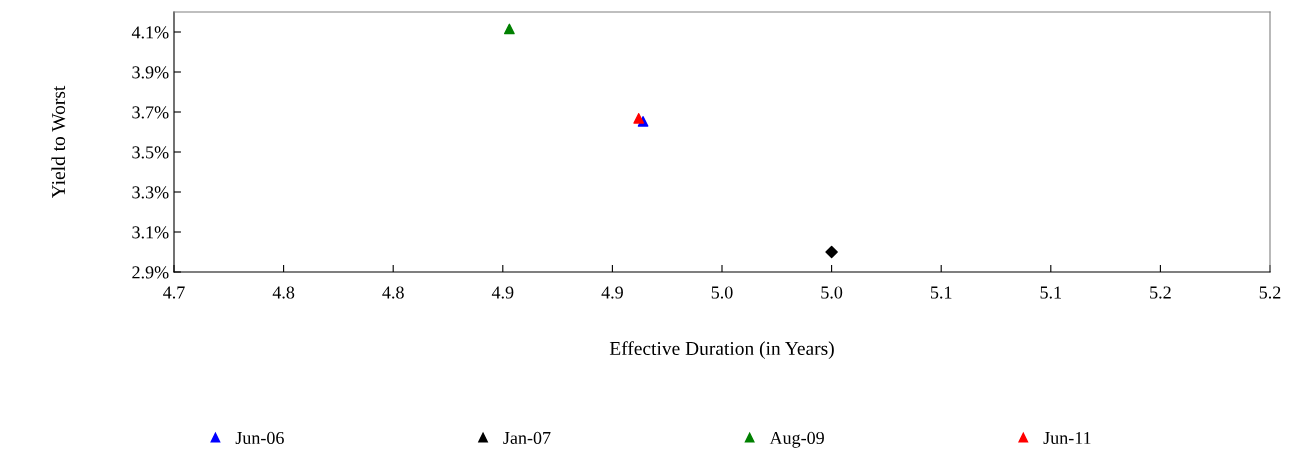  I want to click on legend-label: Jun-11, so click(1067, 438).